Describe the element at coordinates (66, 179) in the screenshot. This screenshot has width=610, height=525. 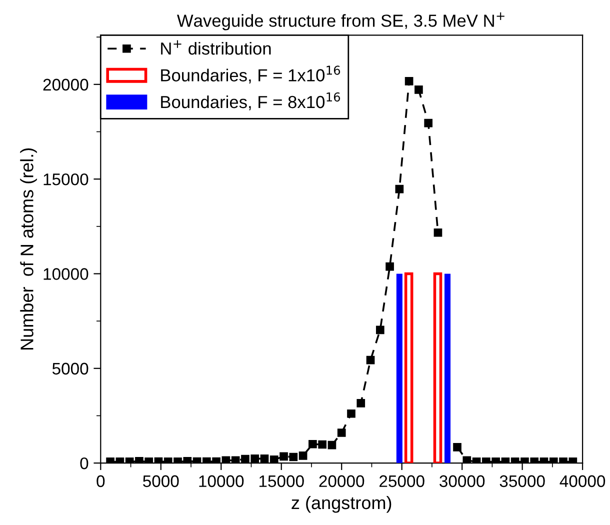
I see `y-tick-label: 15000` at that location.